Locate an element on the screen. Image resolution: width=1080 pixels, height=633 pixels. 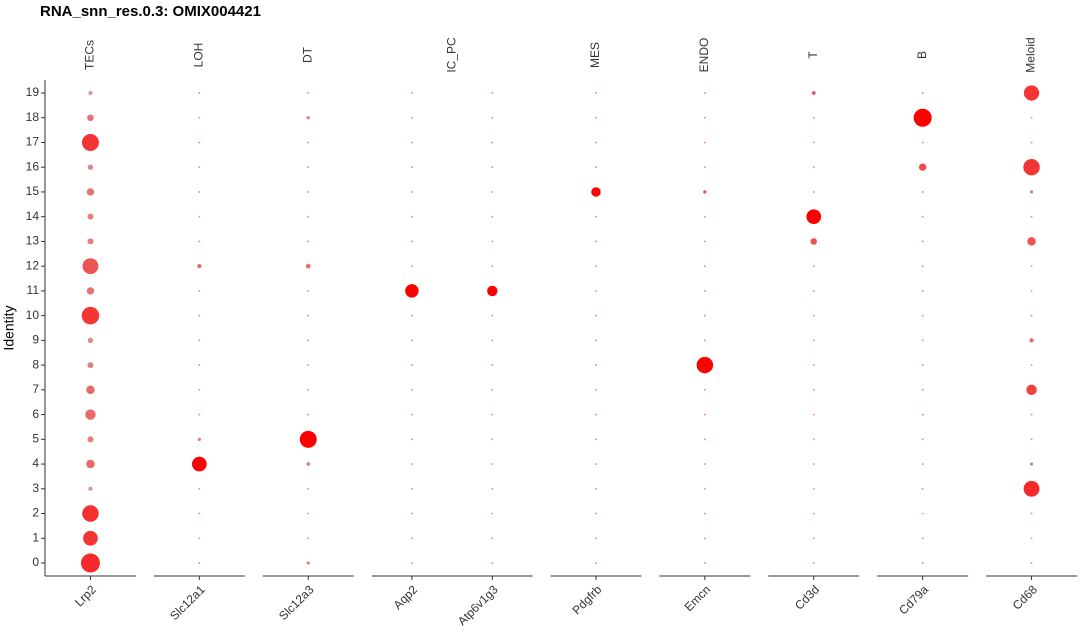
y-tick-label: 18 is located at coordinates (33, 117).